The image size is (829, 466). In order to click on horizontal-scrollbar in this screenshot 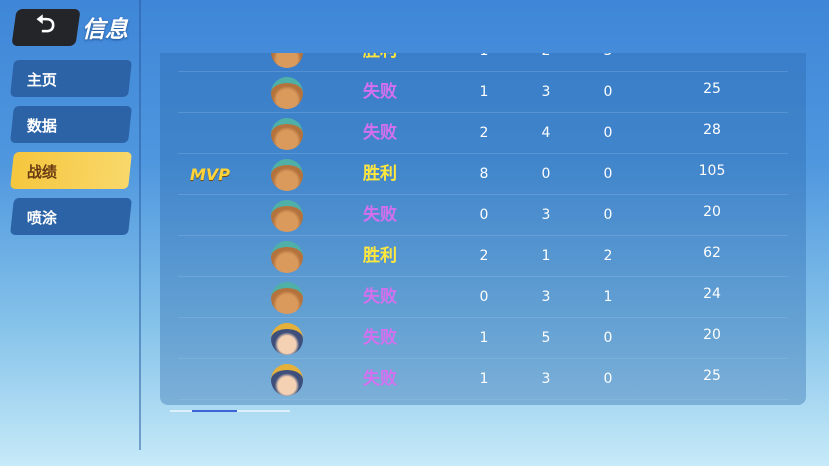, I will do `click(230, 411)`.